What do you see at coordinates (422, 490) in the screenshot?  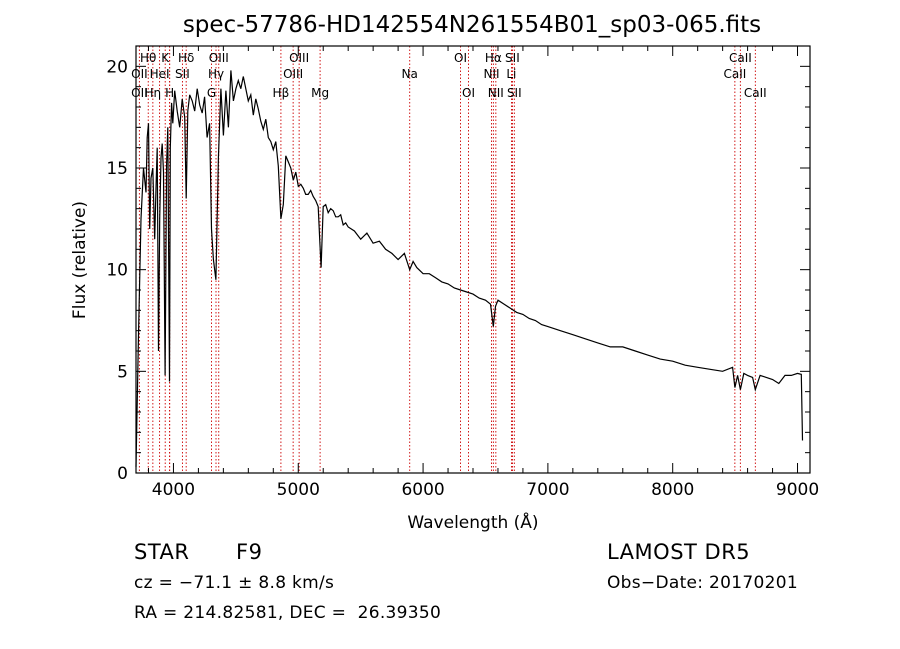 I see `x-tick-label: 6000` at bounding box center [422, 490].